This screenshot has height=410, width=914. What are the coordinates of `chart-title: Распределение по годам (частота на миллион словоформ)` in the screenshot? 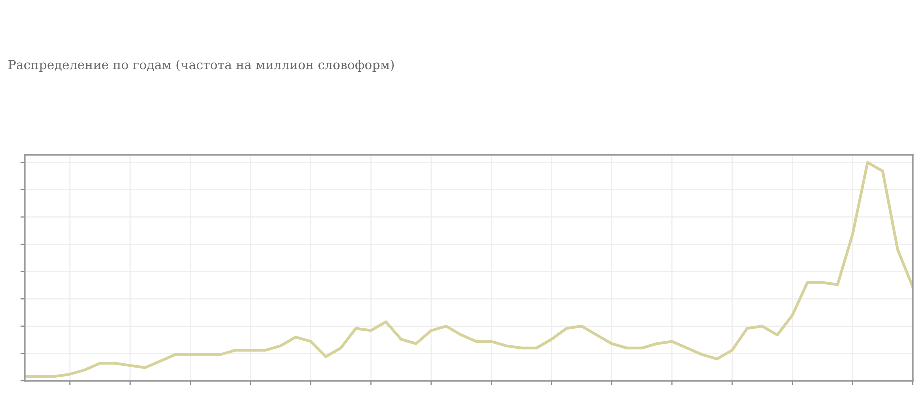 It's located at (201, 66).